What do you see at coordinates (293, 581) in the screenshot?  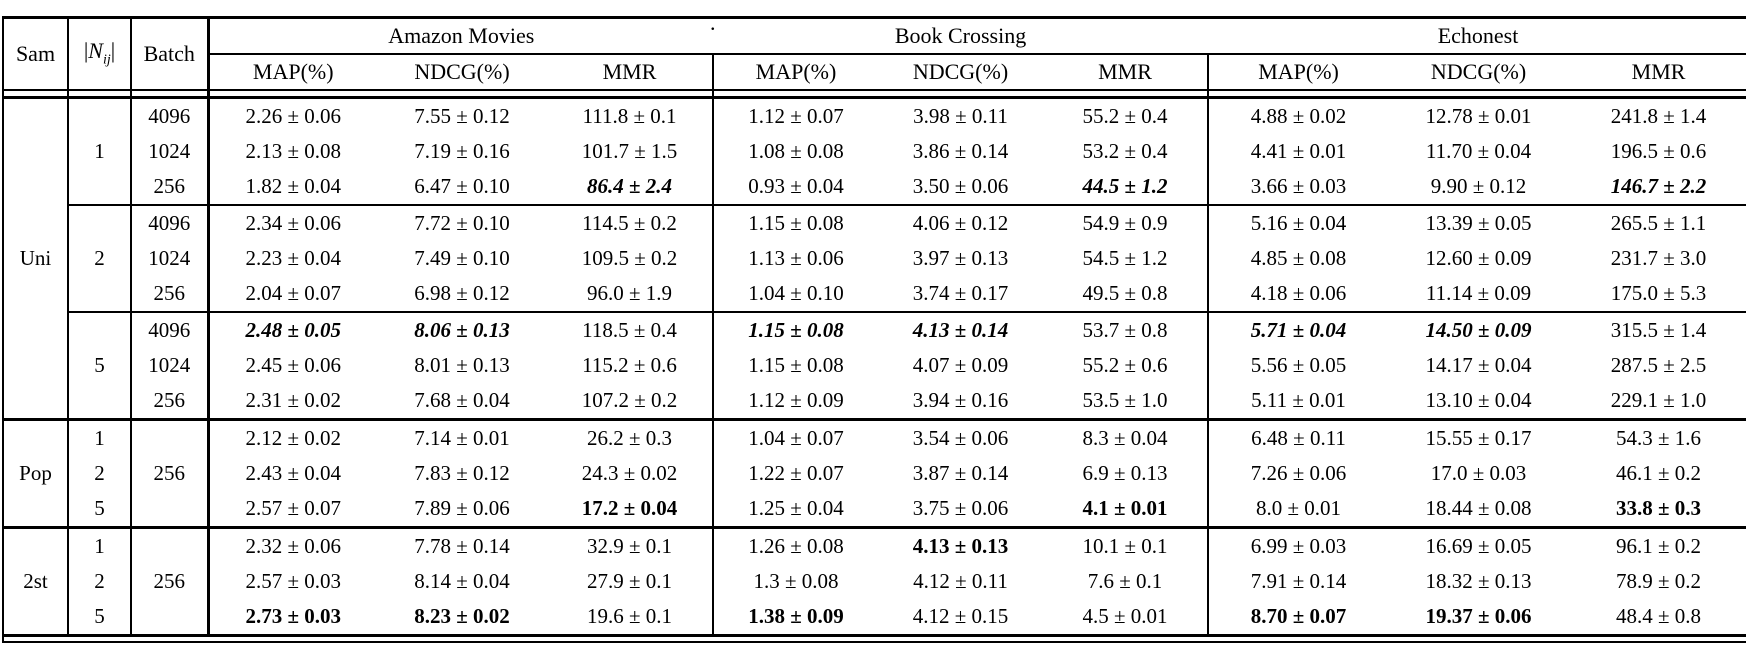 I see `metric-value-cell: 2.57 ± 0.03` at bounding box center [293, 581].